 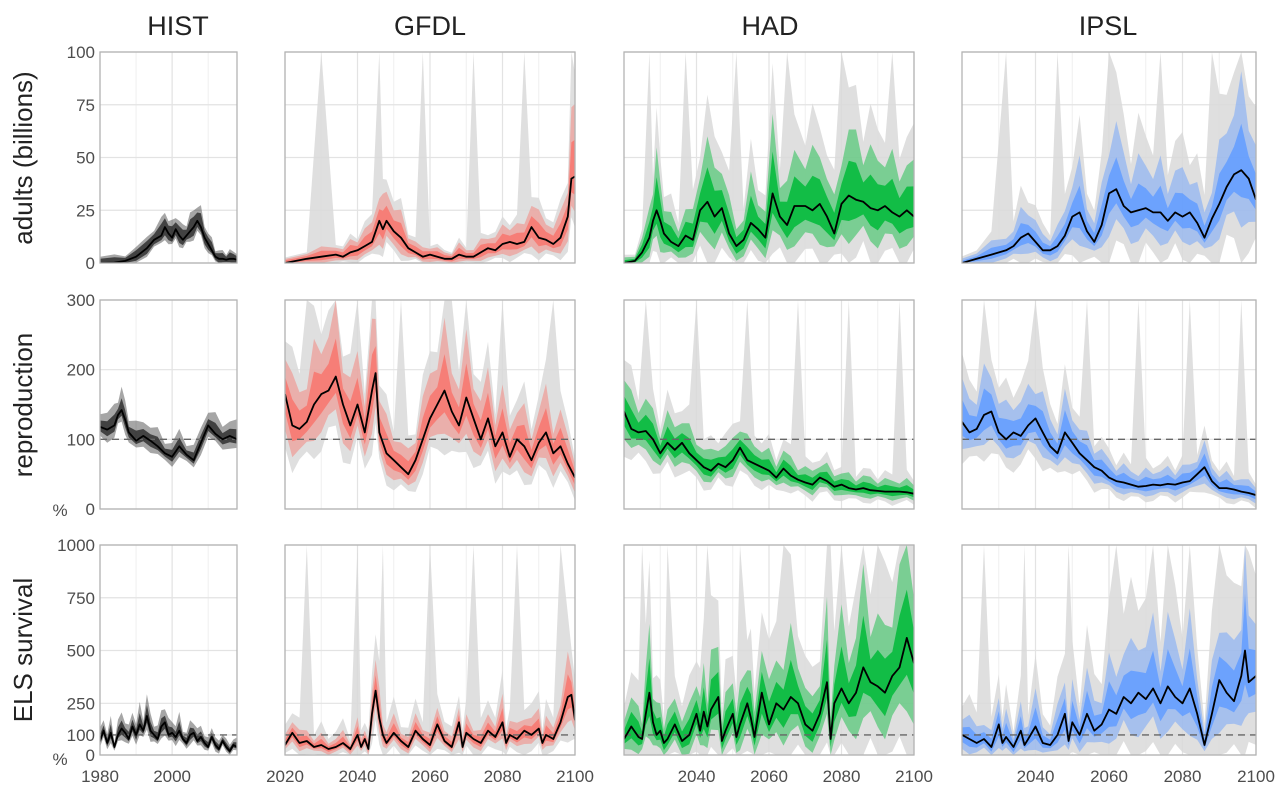 I want to click on y-tick-label: 25, so click(x=85, y=210).